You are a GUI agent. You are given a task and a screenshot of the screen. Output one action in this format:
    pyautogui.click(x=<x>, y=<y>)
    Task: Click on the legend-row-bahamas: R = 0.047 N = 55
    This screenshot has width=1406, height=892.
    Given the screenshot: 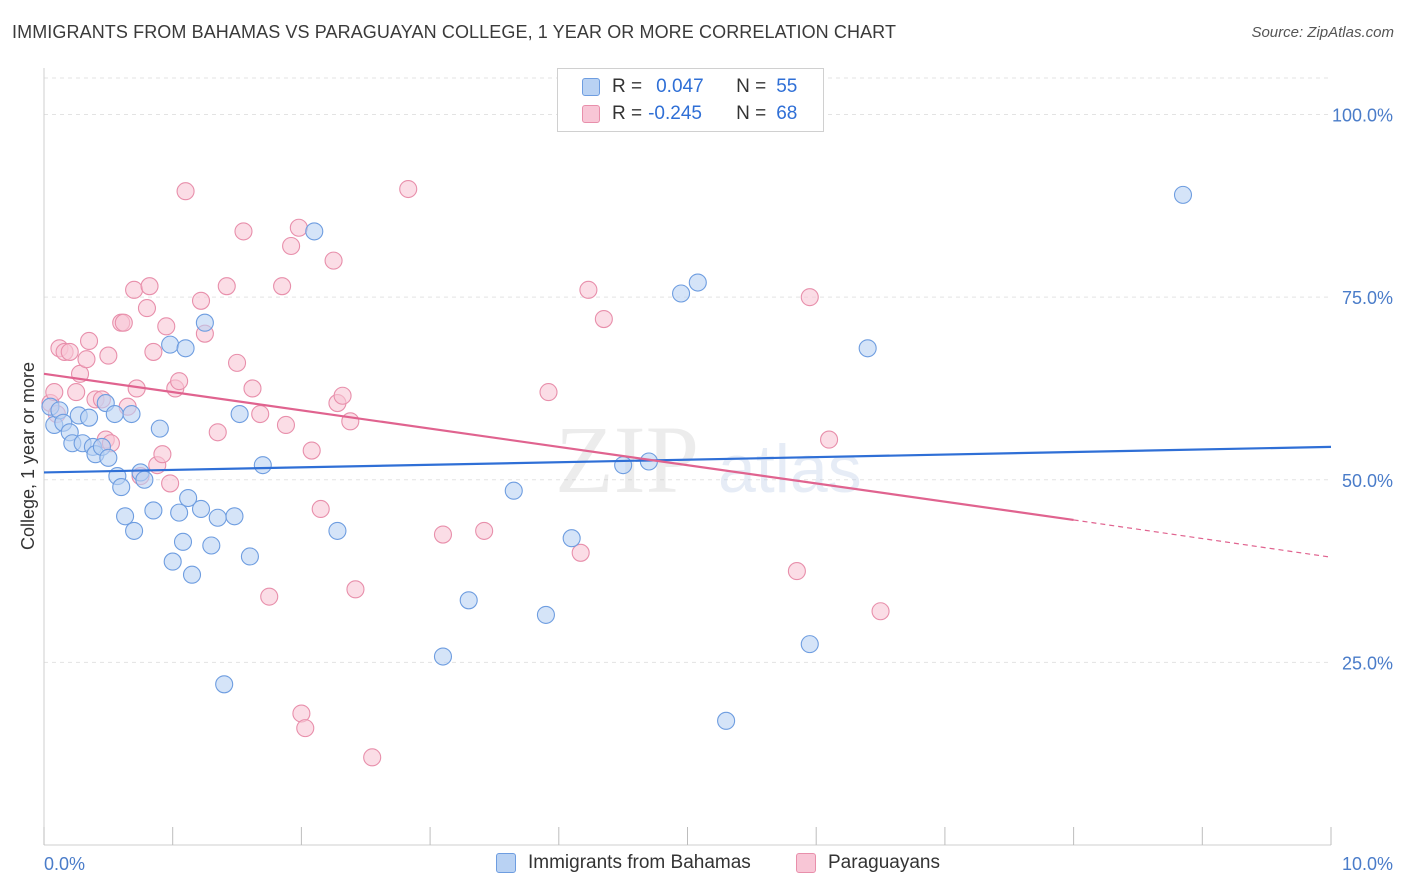 What is the action you would take?
    pyautogui.click(x=689, y=87)
    